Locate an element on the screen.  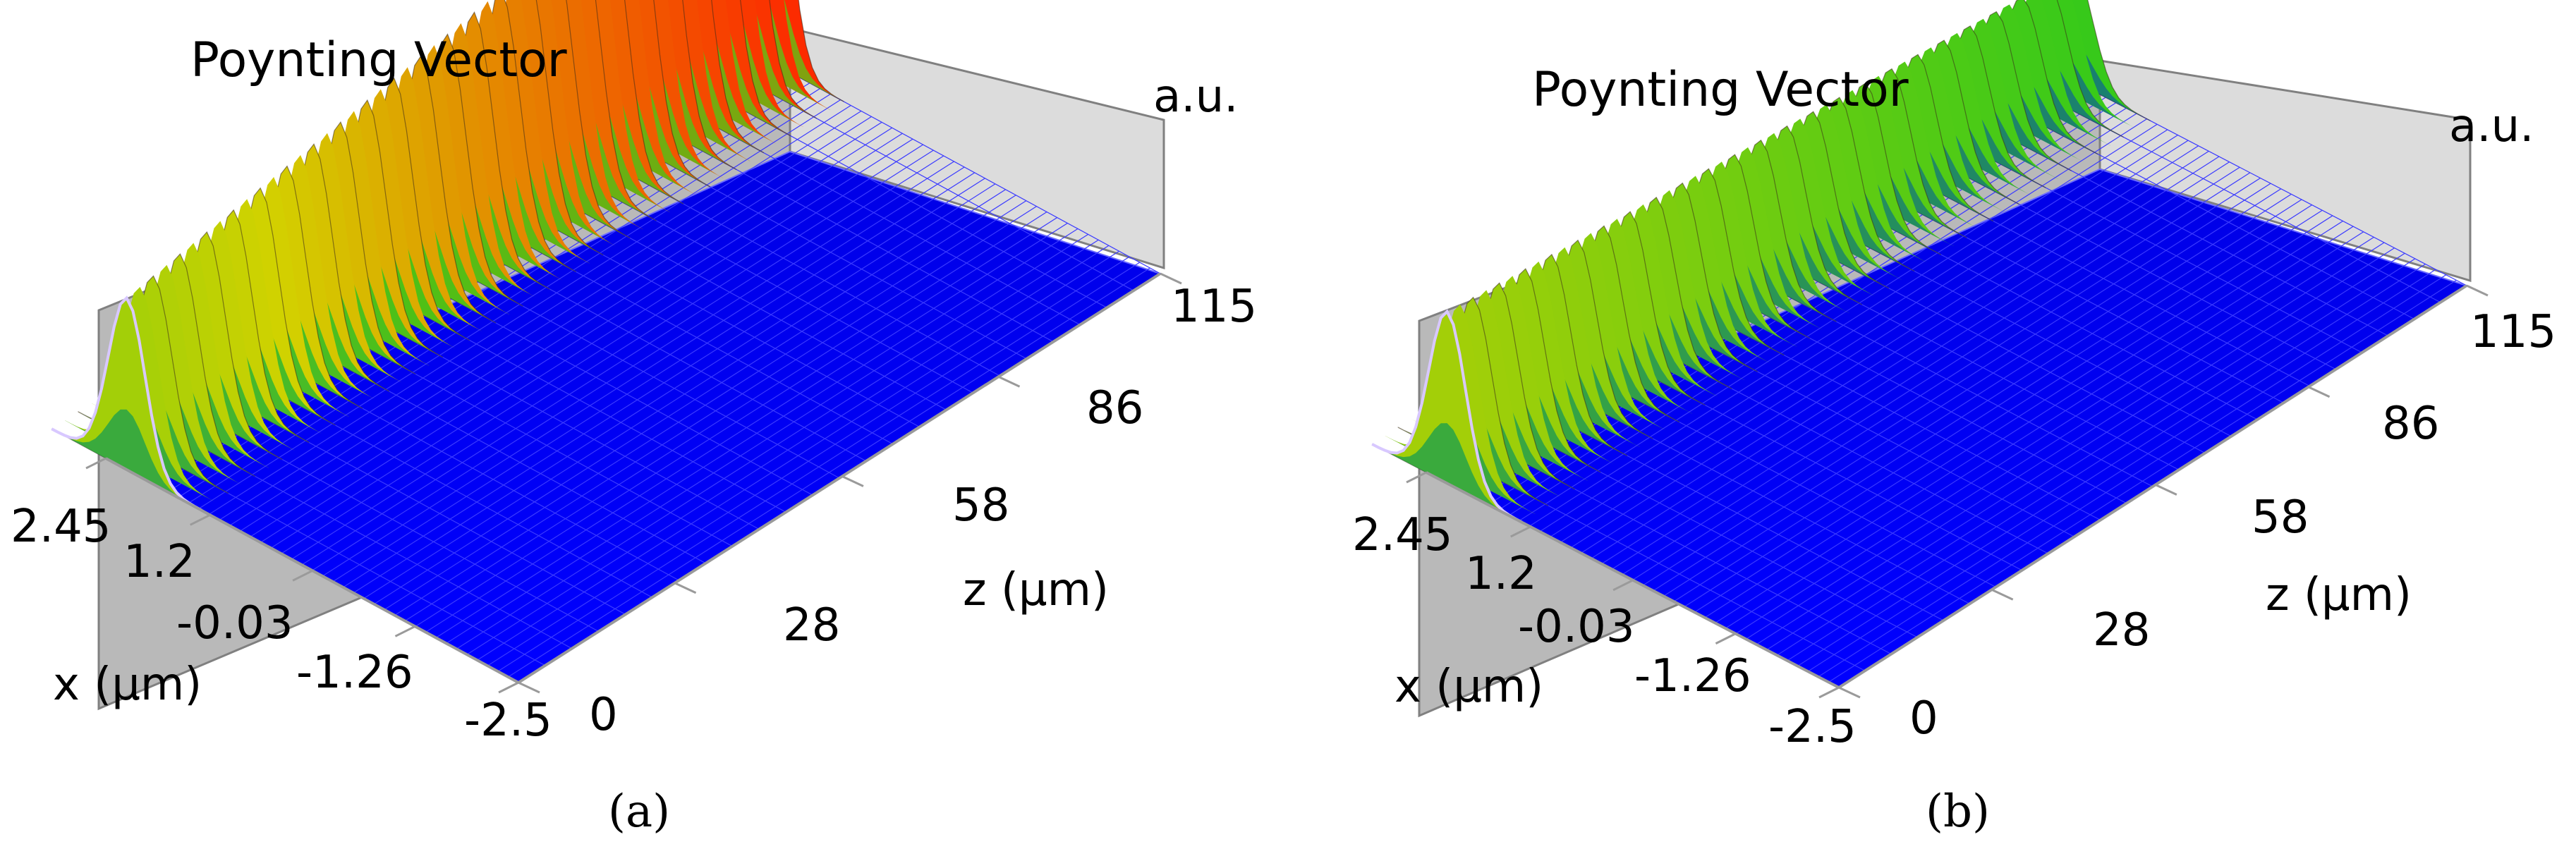
panel-label: (b) is located at coordinates (1958, 812).